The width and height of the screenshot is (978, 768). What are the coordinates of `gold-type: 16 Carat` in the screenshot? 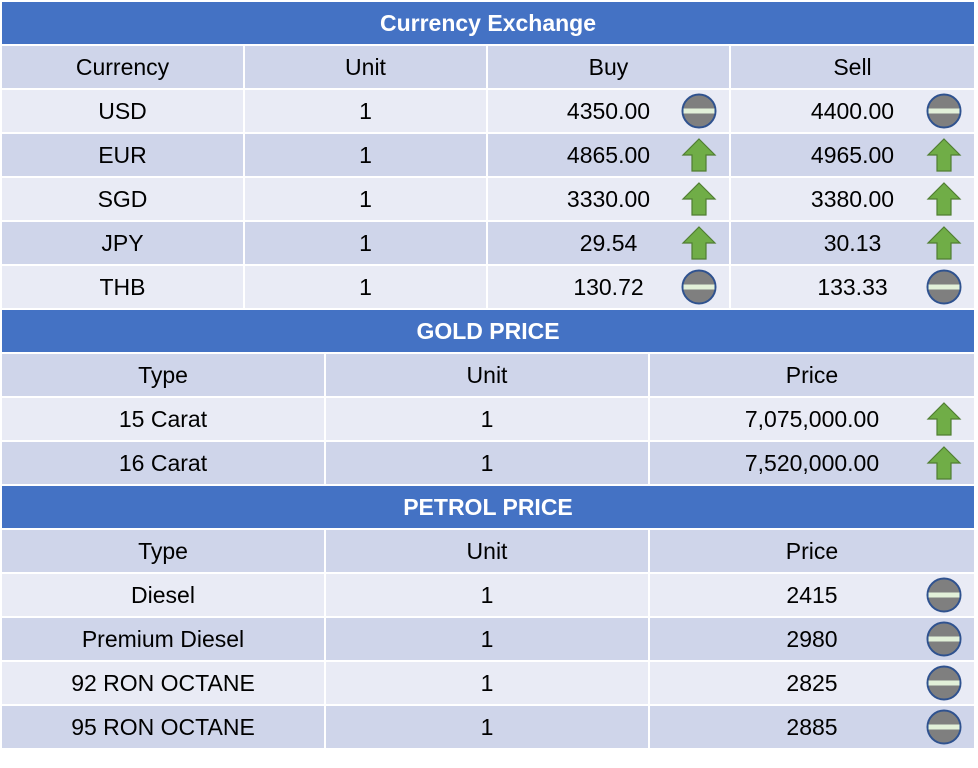 It's located at (164, 463).